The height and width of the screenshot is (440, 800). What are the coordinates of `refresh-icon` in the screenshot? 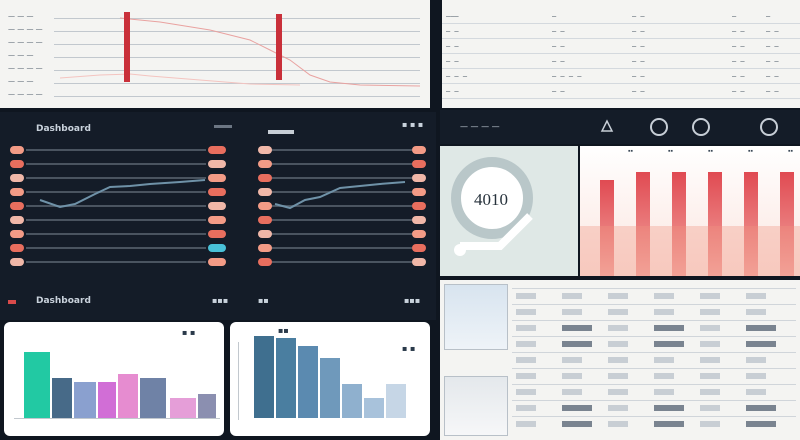 It's located at (659, 127).